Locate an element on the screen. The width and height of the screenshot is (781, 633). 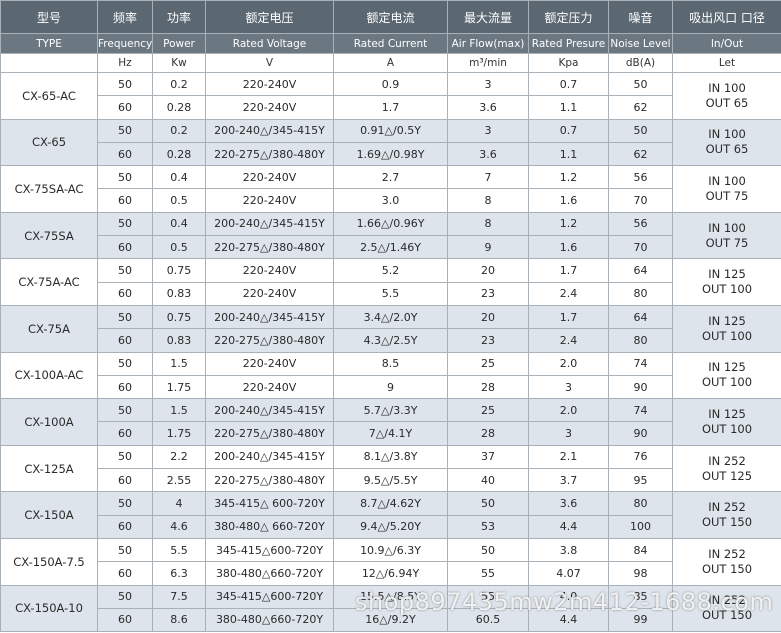
data-cell: 6.3 is located at coordinates (179, 573).